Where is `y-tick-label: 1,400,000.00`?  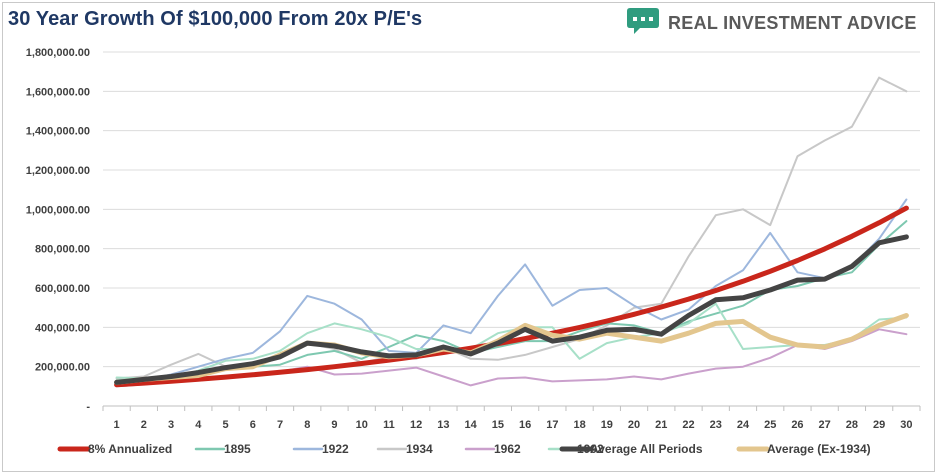
y-tick-label: 1,400,000.00 is located at coordinates (58, 132).